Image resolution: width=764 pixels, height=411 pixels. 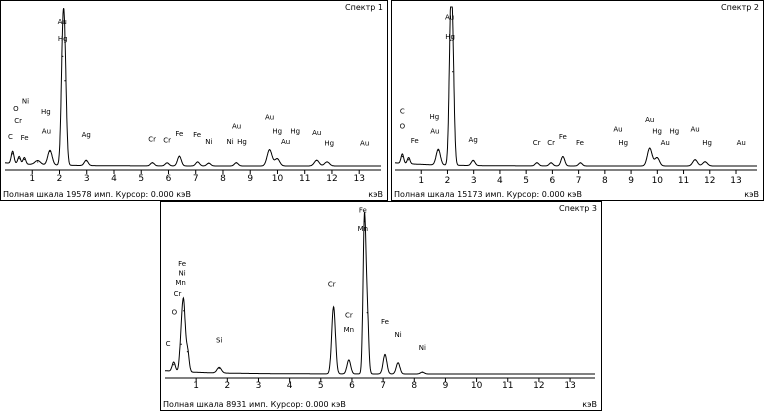 I want to click on status-line: Полная шкала 8931 имп. Курсор: 0.000 кэВ, so click(x=254, y=404).